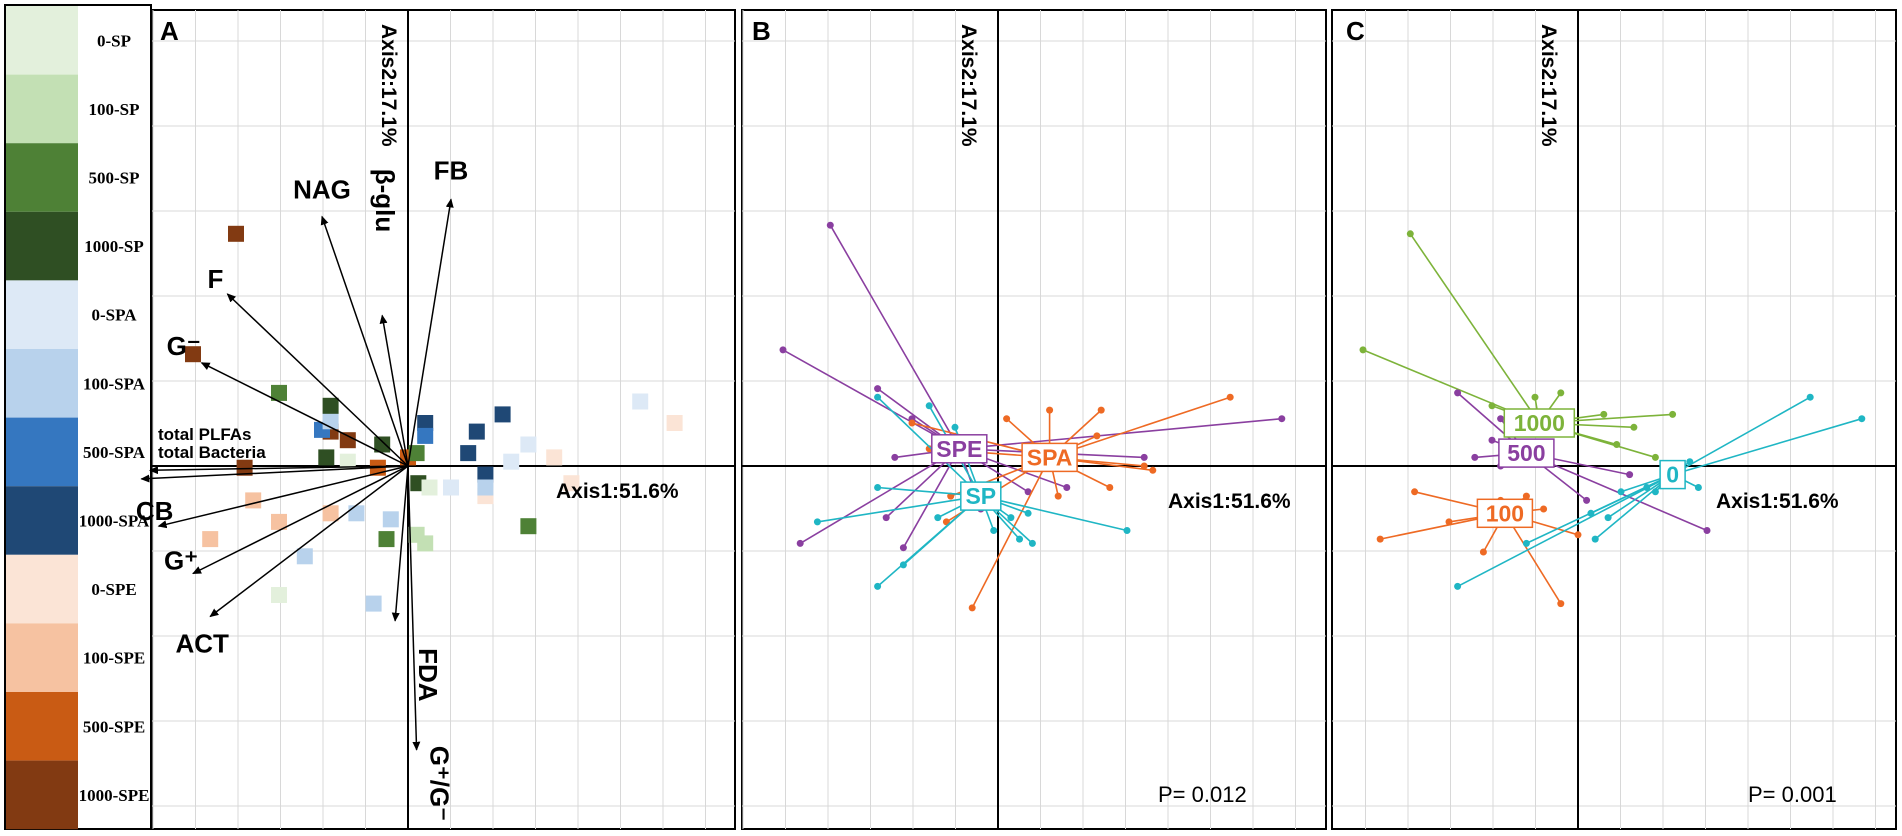 The image size is (1902, 836). What do you see at coordinates (42, 109) in the screenshot?
I see `legend-swatch-100-sp` at bounding box center [42, 109].